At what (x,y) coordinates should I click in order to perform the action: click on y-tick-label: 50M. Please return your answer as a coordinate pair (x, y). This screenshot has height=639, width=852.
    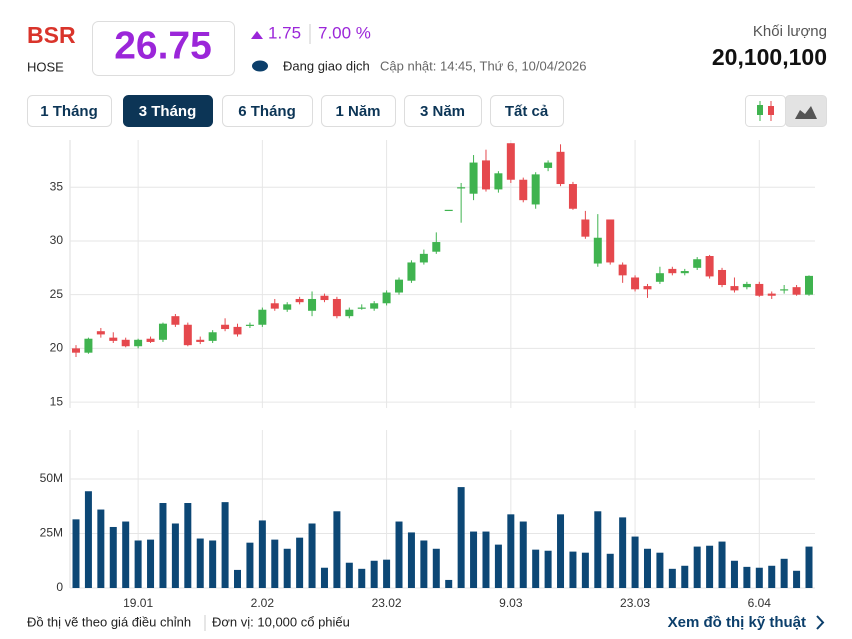
    Looking at the image, I should click on (51, 478).